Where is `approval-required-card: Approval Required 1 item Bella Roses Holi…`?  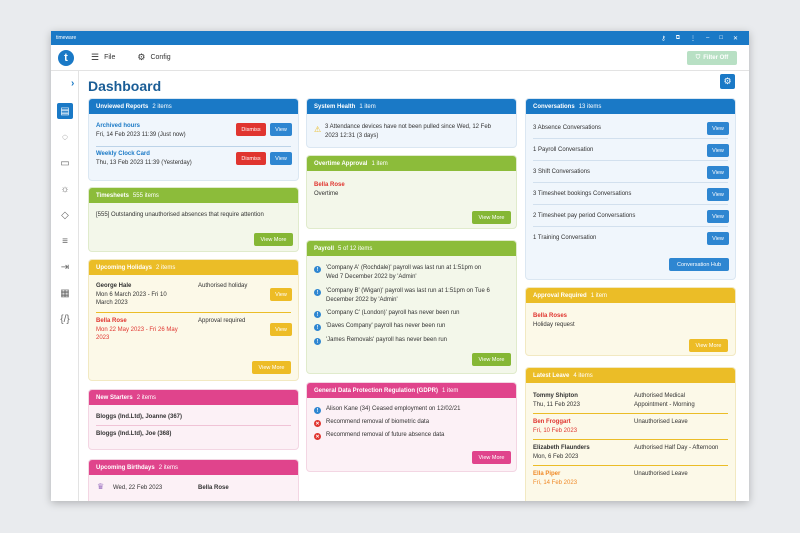
approval-required-card: Approval Required 1 item Bella Roses Holi… is located at coordinates (630, 321).